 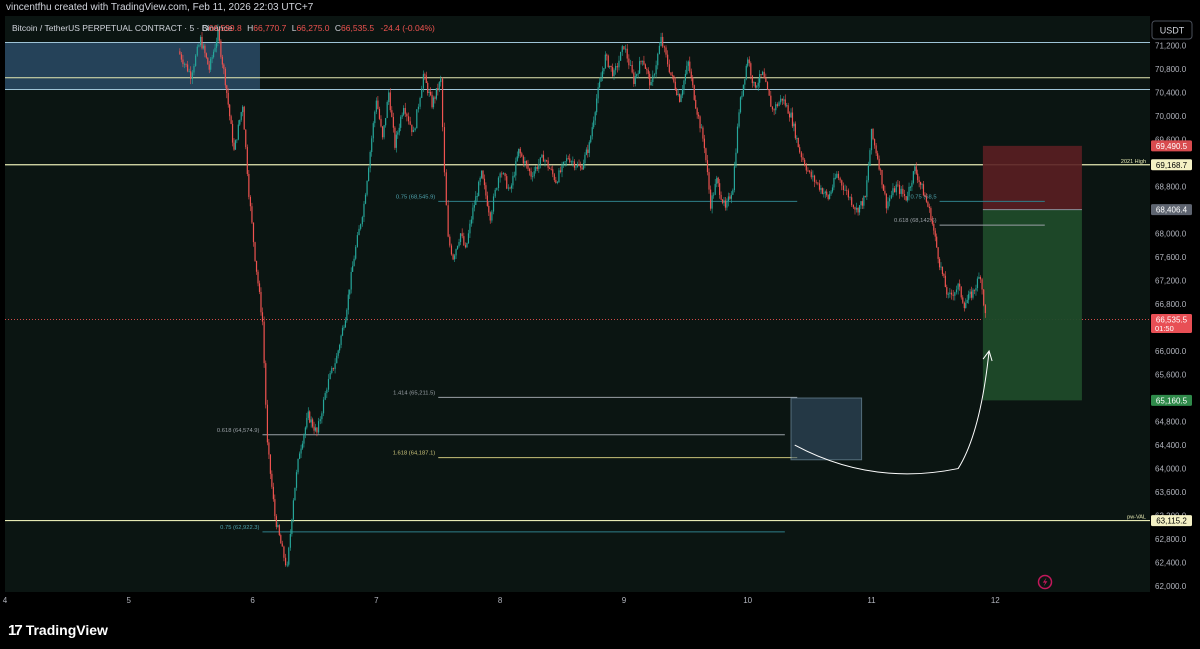 What do you see at coordinates (923, 197) in the screenshot?
I see `fib-label: 0.75 (68,5` at bounding box center [923, 197].